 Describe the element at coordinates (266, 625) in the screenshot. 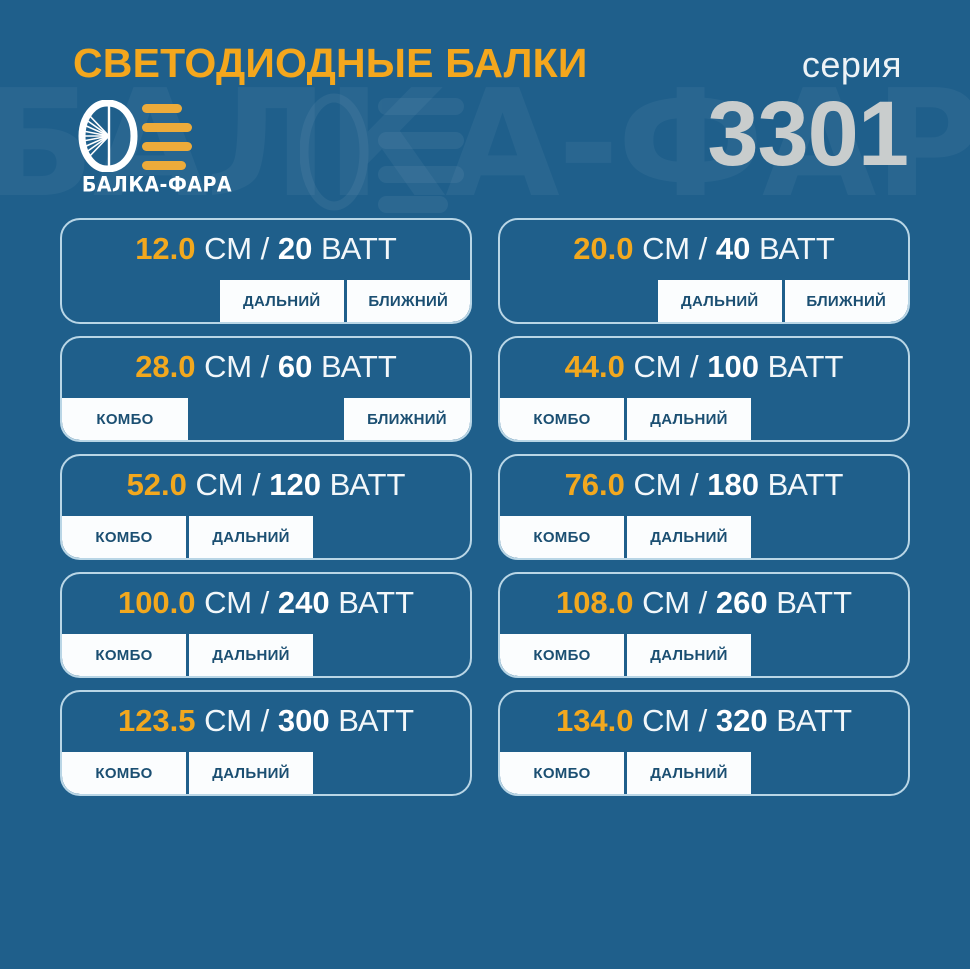

I see `product-card: 100.0 СМ / 240 ВАТТ КОМБО ДАЛЬНИЙ` at that location.